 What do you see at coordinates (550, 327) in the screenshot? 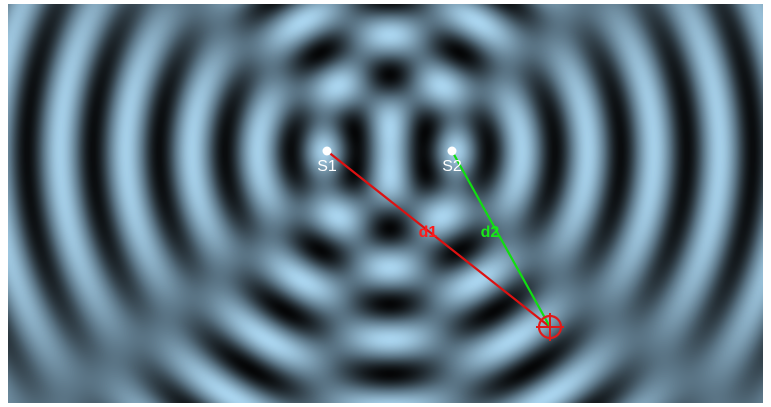
I see `crosshair-target-icon` at bounding box center [550, 327].